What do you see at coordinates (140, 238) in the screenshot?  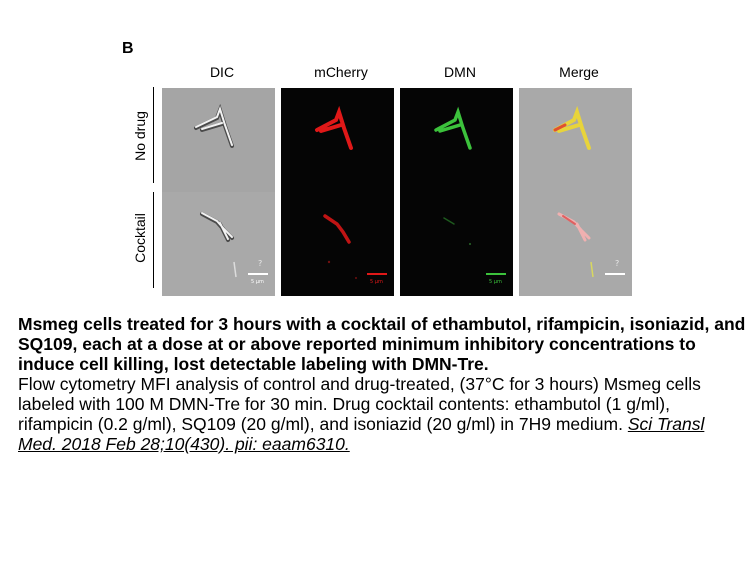 I see `row-label-cocktail: Cocktail` at bounding box center [140, 238].